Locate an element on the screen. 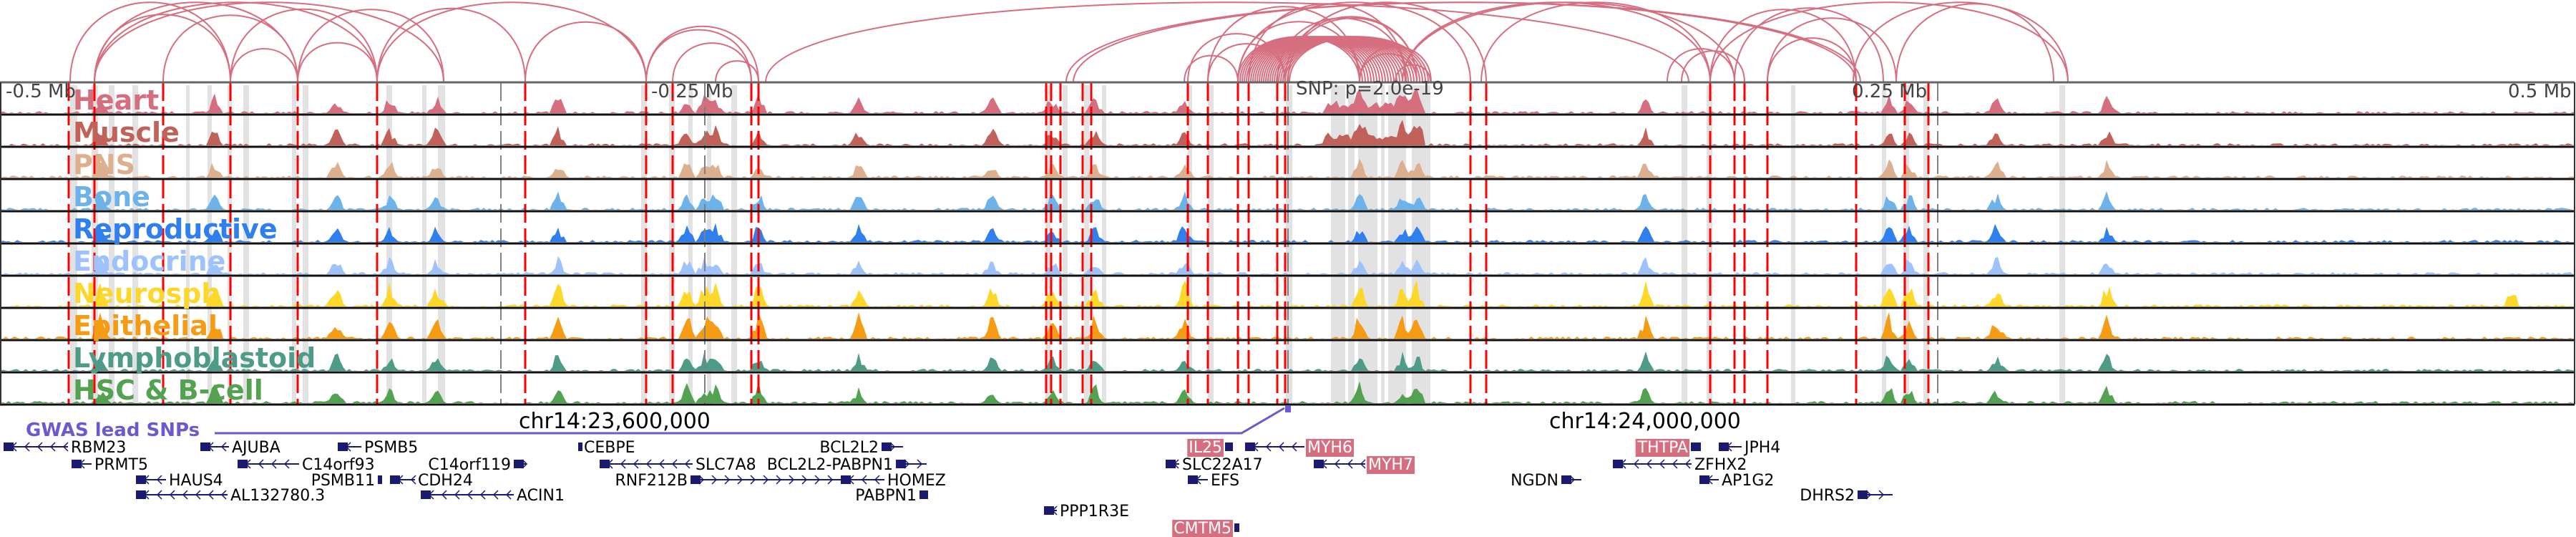 Image resolution: width=2576 pixels, height=537 pixels. track-label: Lymphoblastoid is located at coordinates (194, 358).